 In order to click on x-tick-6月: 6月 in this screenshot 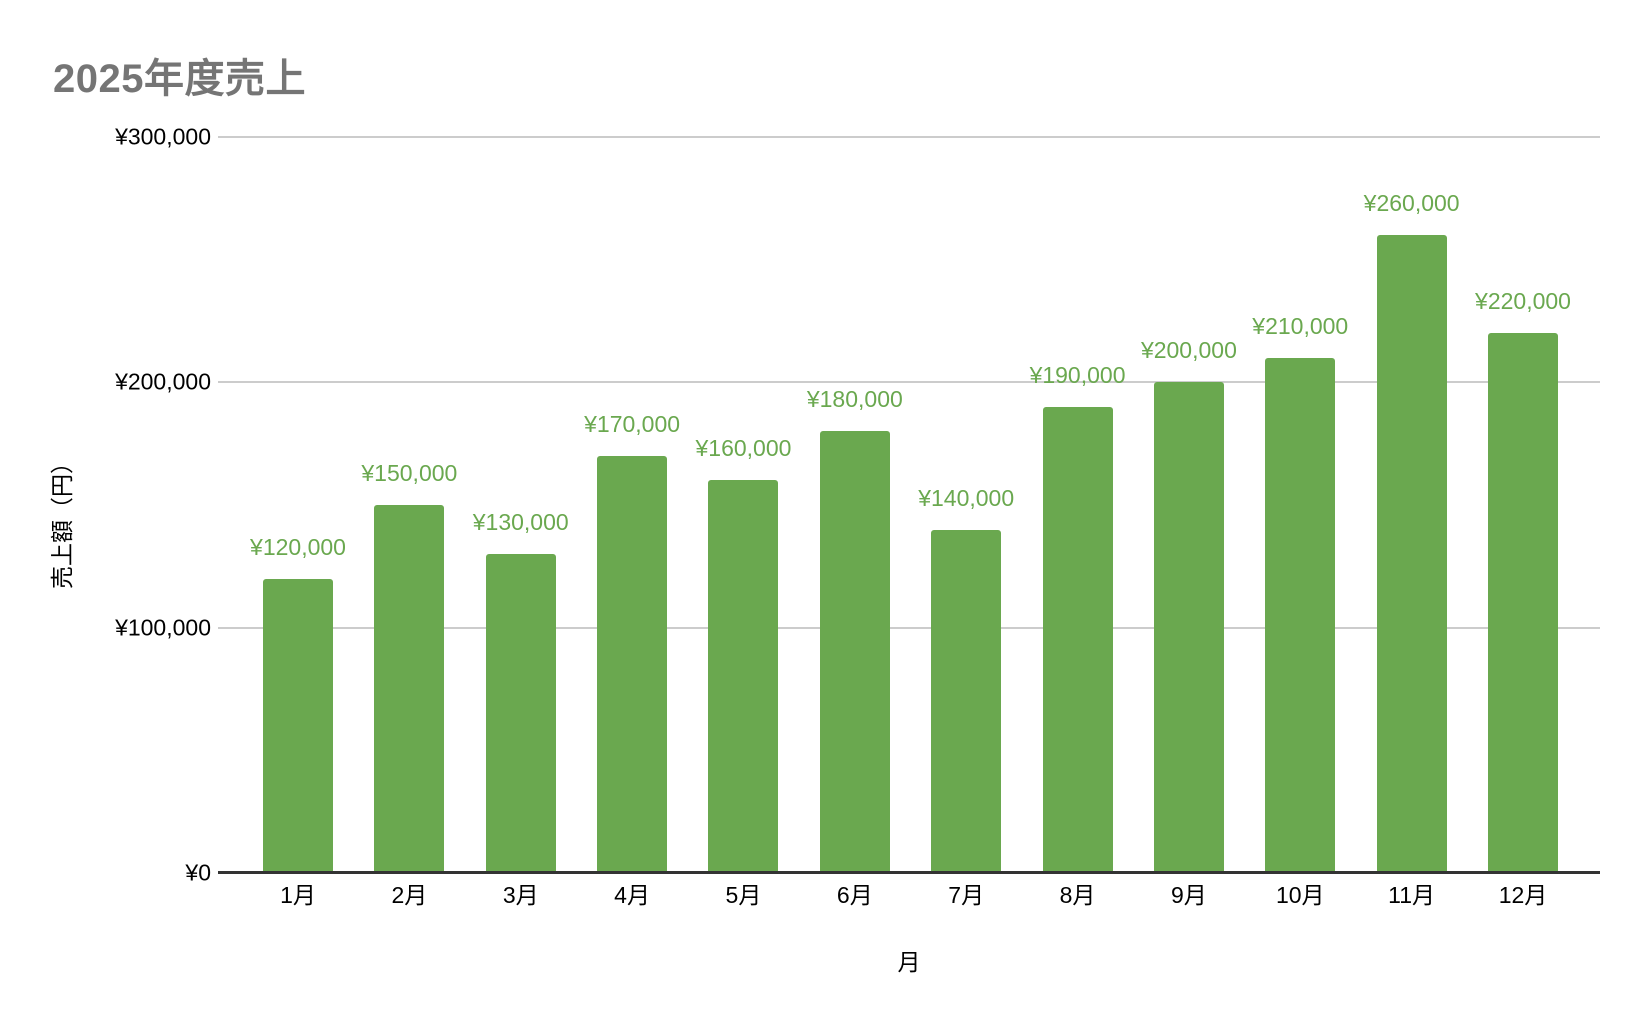, I will do `click(854, 895)`.